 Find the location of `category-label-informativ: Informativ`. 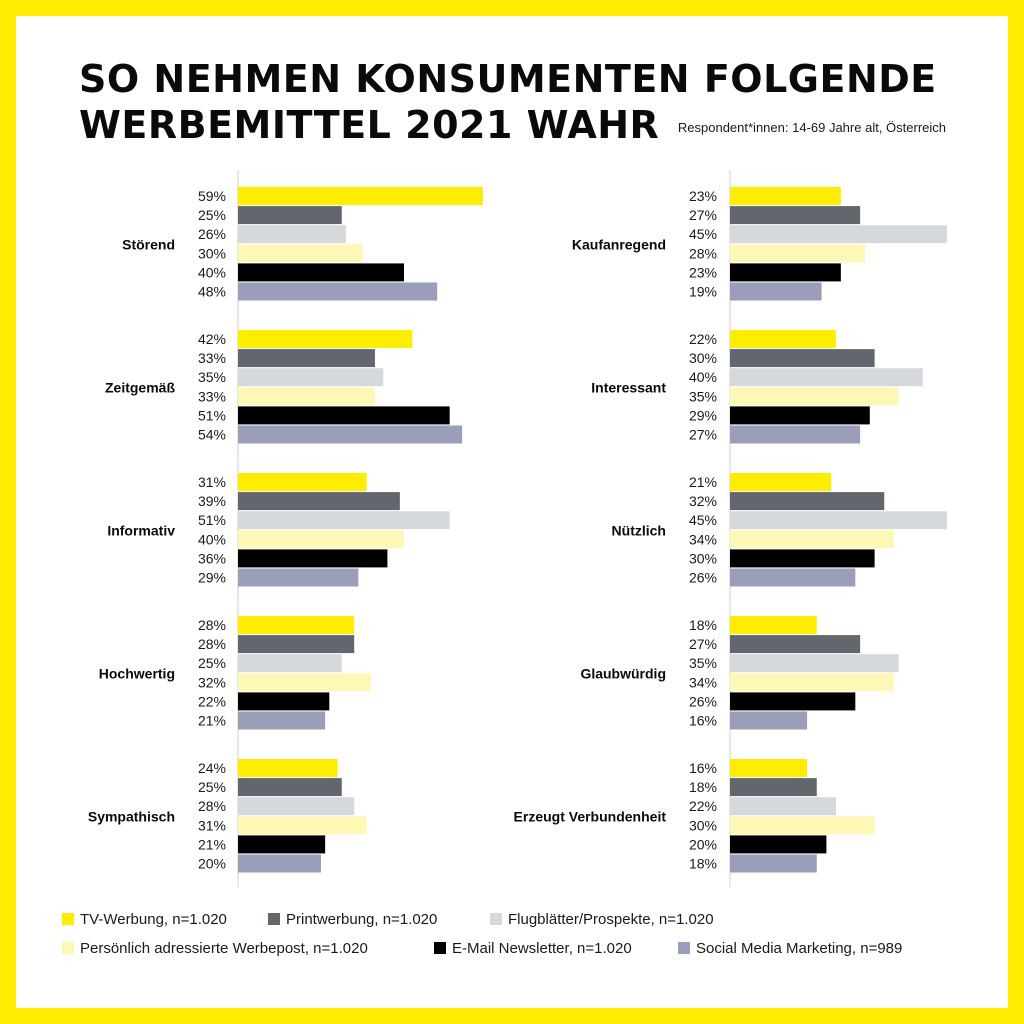

category-label-informativ: Informativ is located at coordinates (141, 530).